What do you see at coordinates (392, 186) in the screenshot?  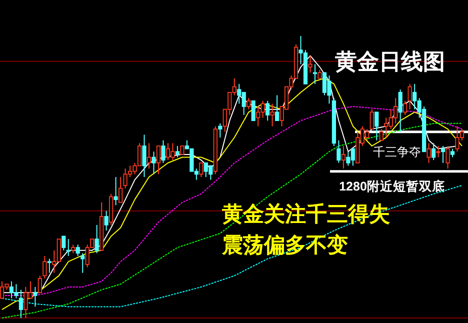 I see `ref-line-label: 1280附近短暂双底` at bounding box center [392, 186].